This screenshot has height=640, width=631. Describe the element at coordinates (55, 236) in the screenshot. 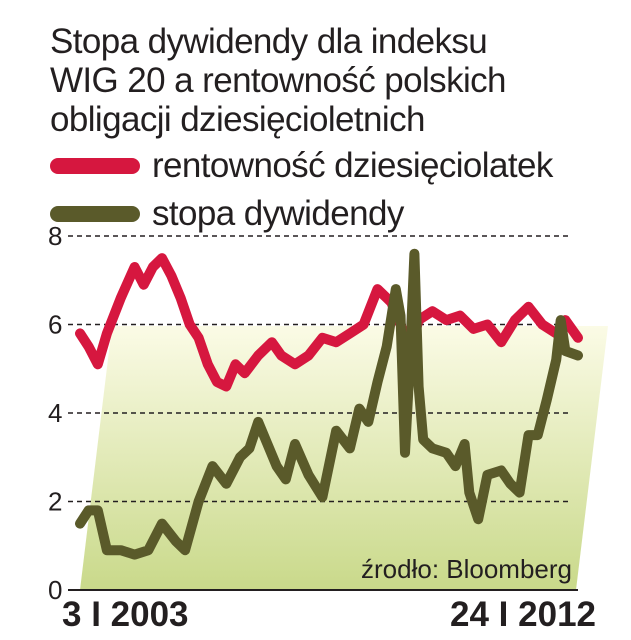

I see `y-tick-label-8: 8` at that location.